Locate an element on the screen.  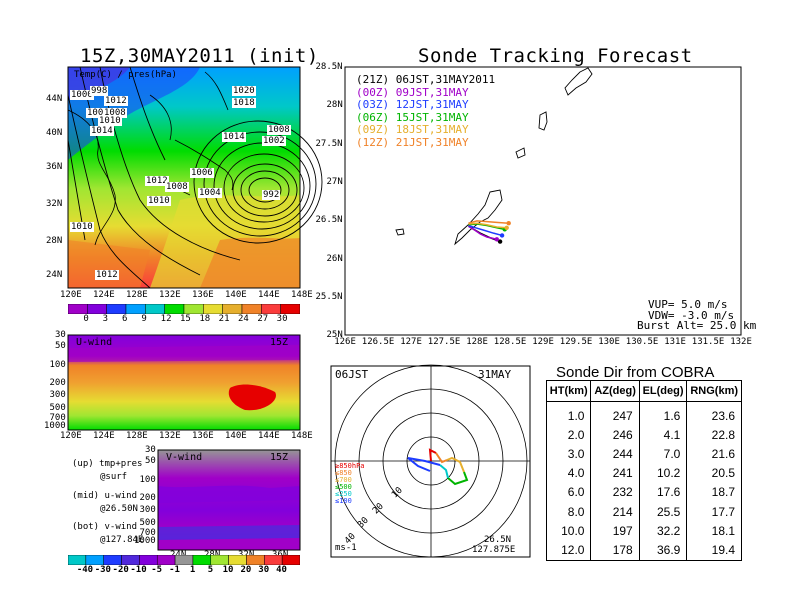
pres-tick-label: 300 is located at coordinates (57, 395).